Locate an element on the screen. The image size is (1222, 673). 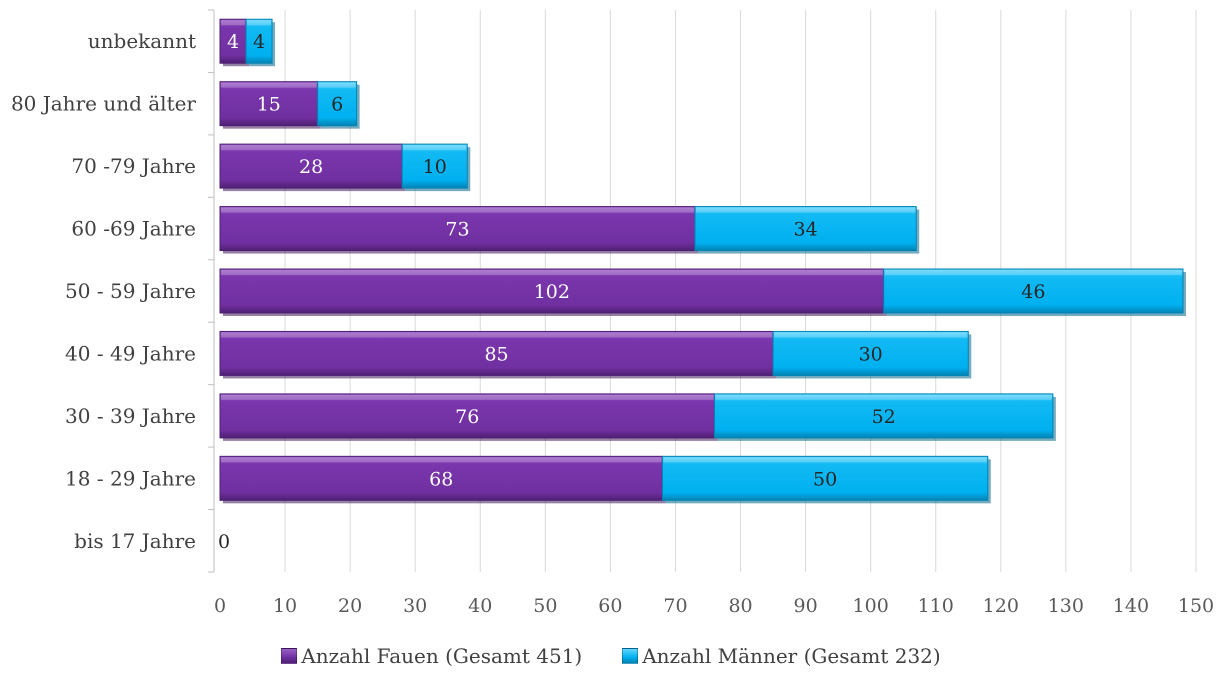
data-label: 15 is located at coordinates (269, 105).